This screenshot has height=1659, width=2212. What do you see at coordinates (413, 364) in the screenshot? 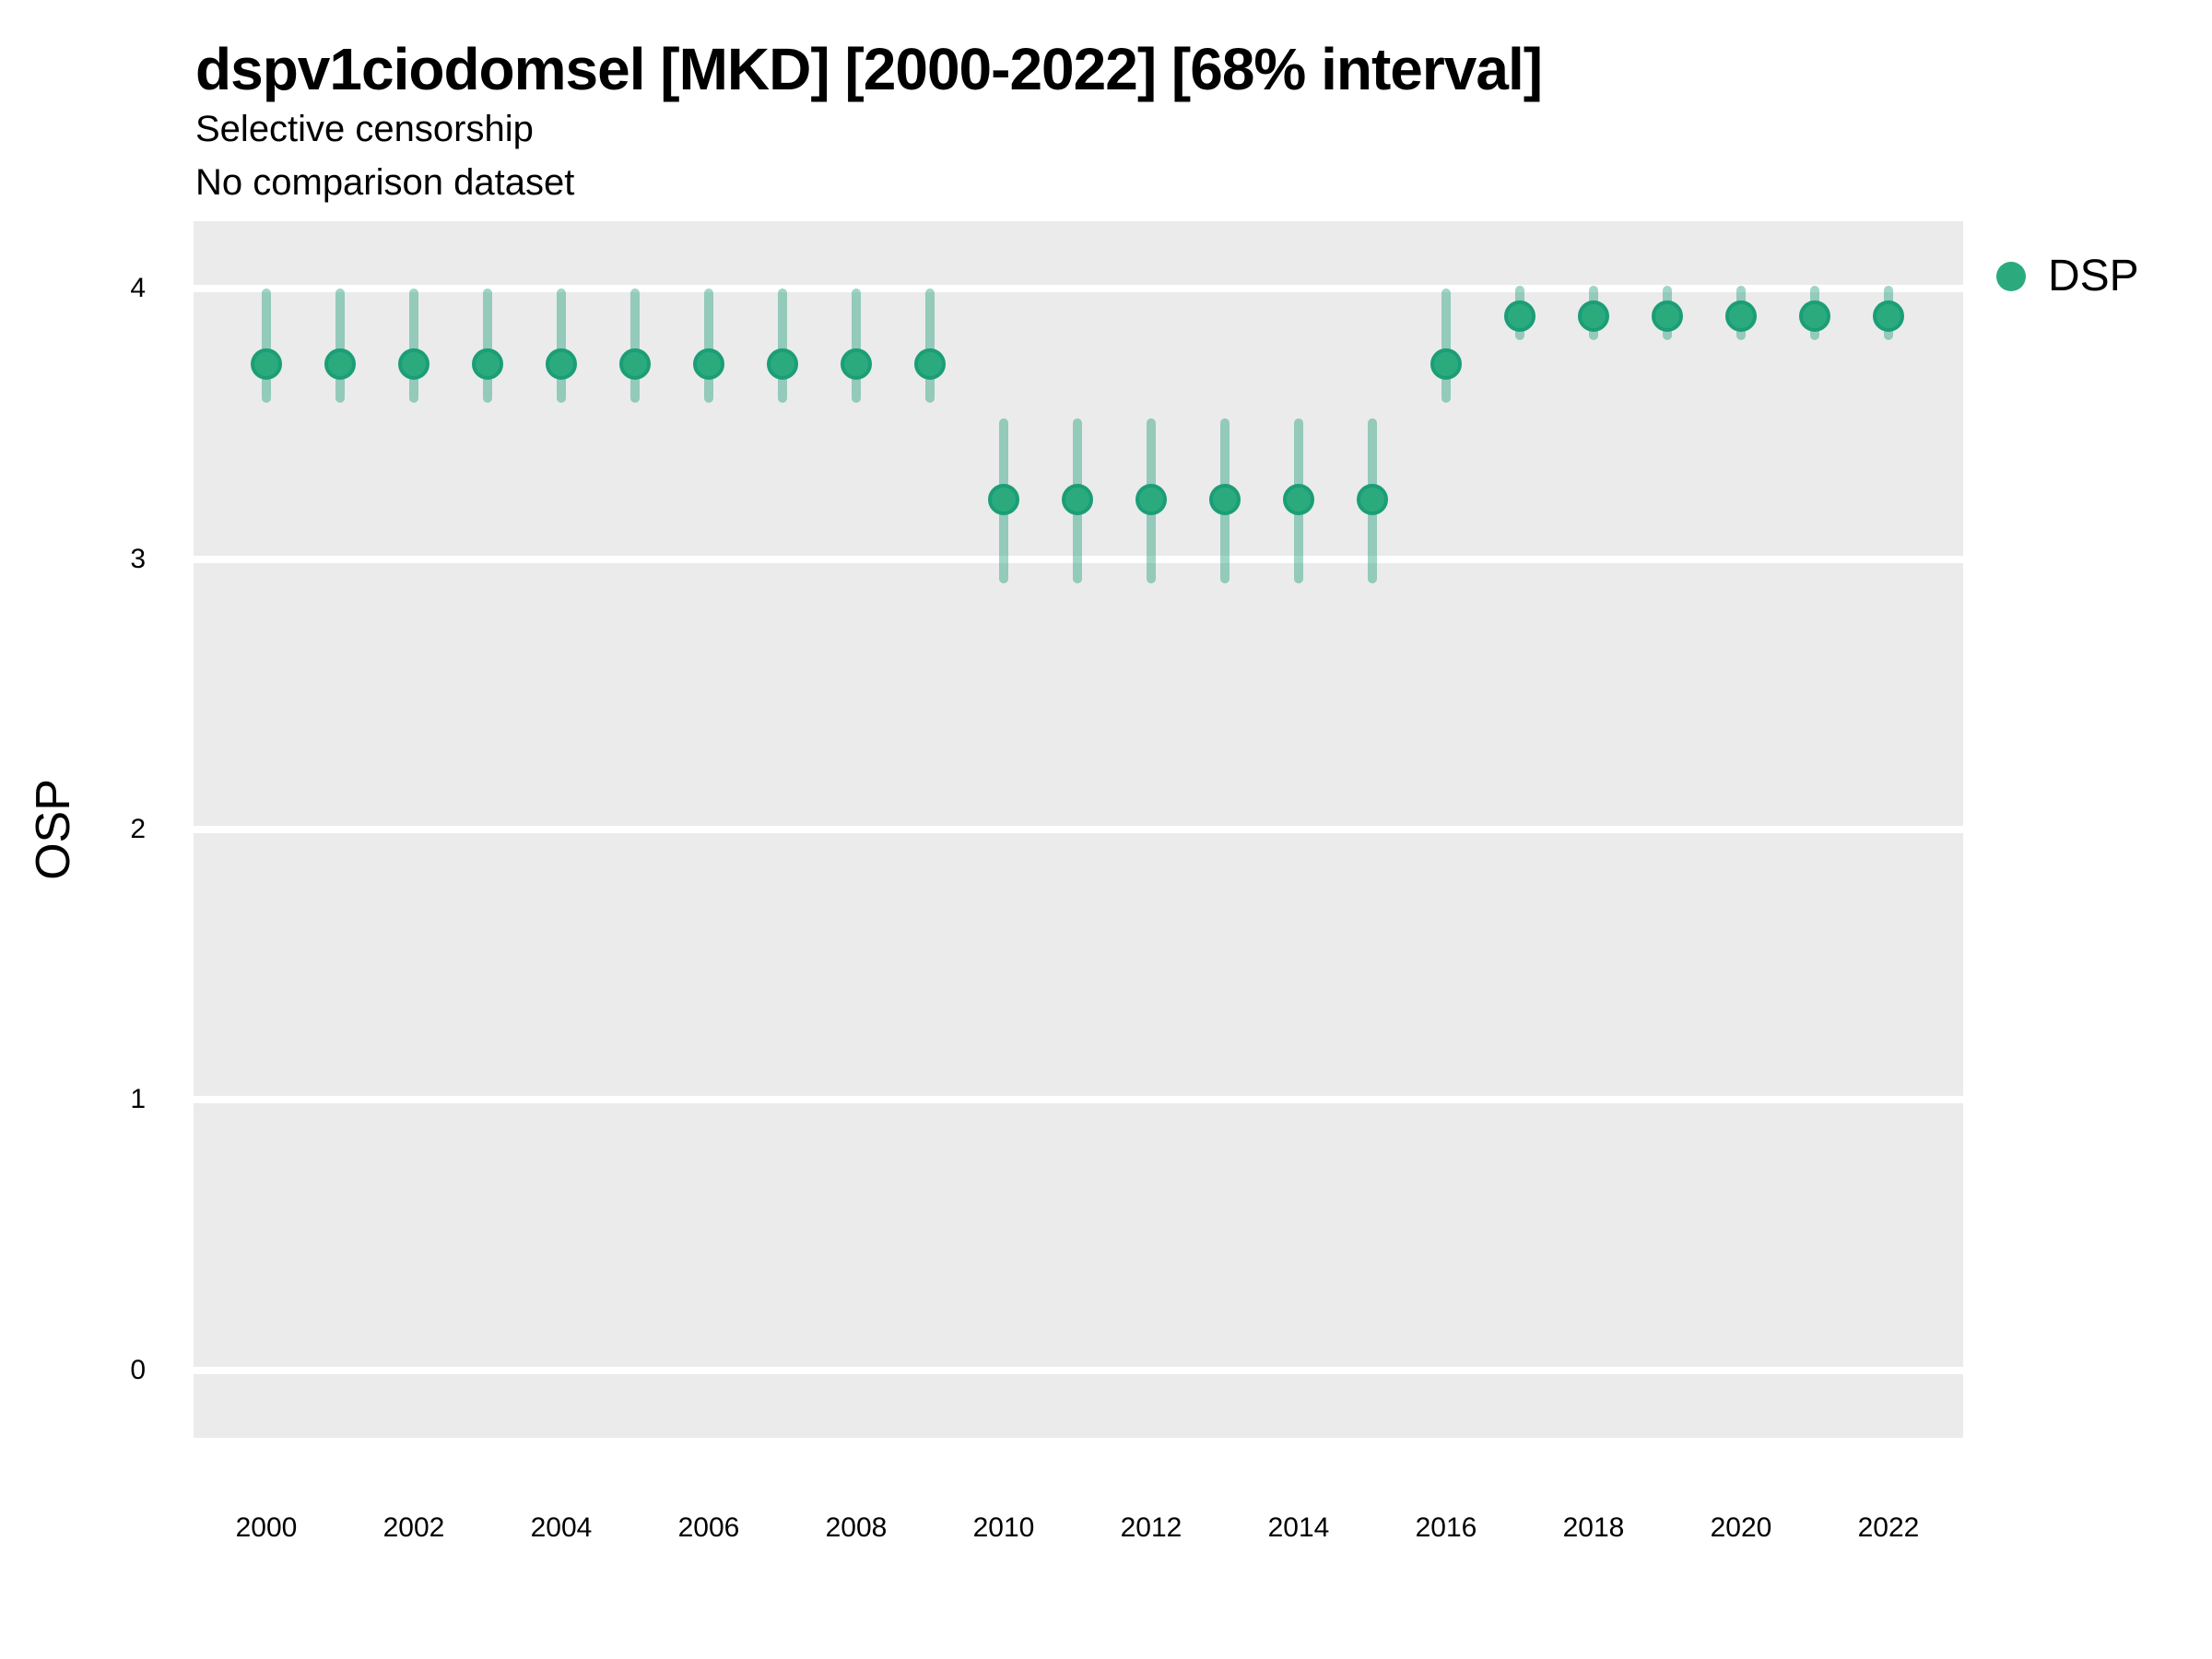
I see `point-dot-2002` at bounding box center [413, 364].